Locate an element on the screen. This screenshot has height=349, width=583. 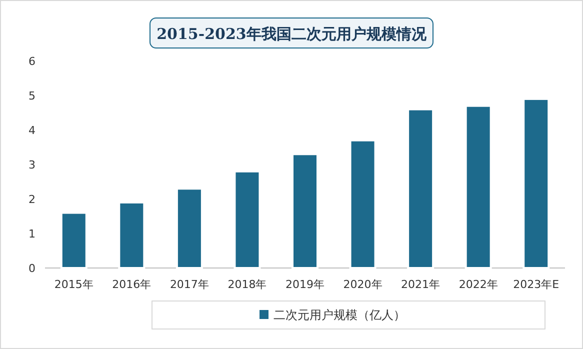
y-tick-label: 4 is located at coordinates (32, 130).